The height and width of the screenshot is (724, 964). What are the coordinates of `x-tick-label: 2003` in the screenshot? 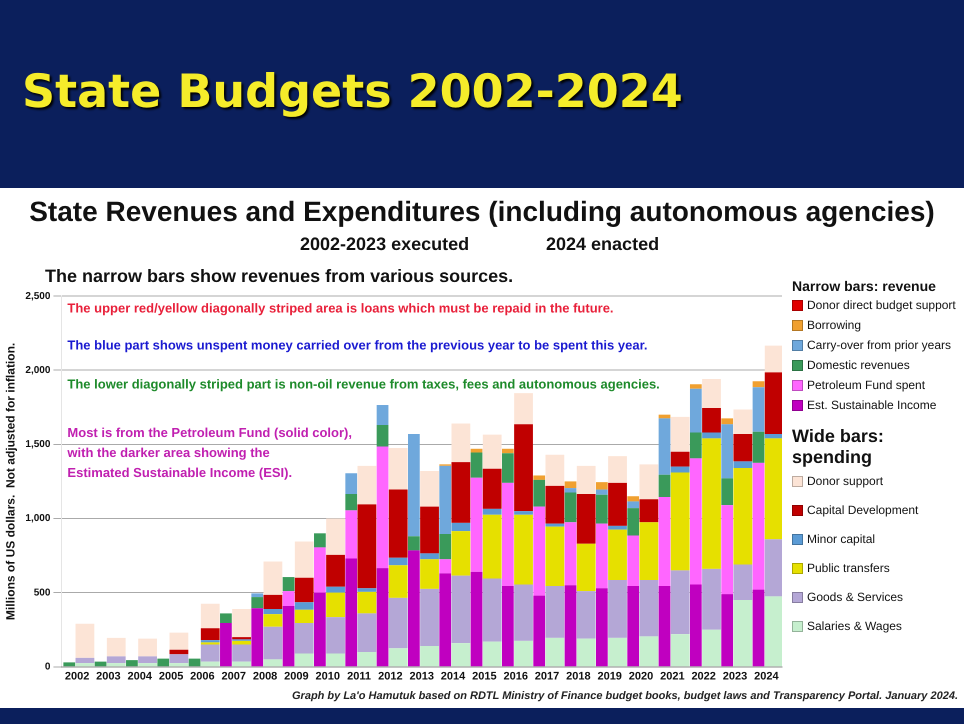 It's located at (108, 676).